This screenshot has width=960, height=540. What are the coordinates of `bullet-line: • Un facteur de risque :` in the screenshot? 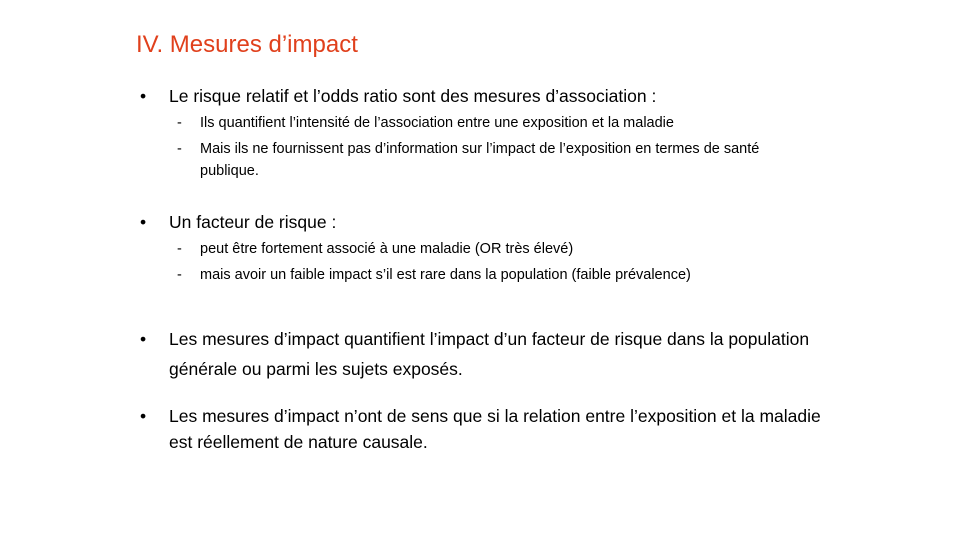 It's located at (485, 222).